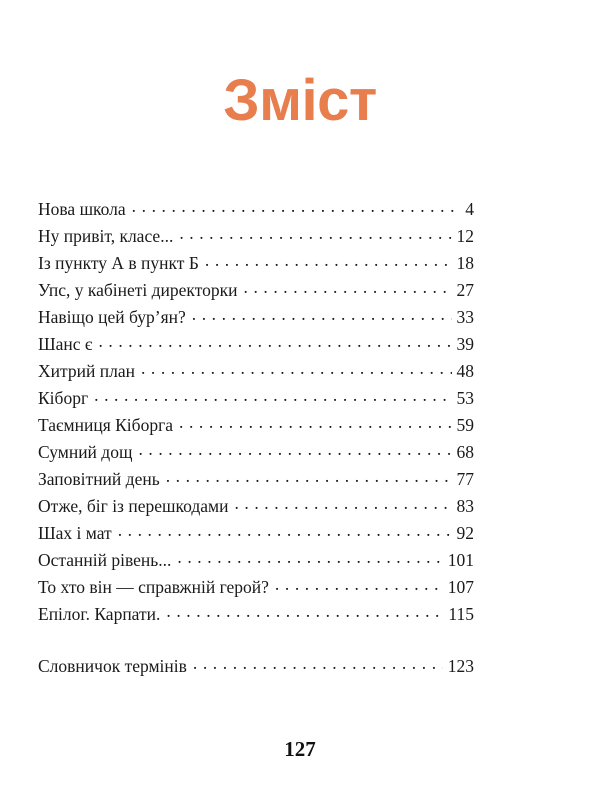  What do you see at coordinates (133, 506) in the screenshot?
I see `toc-entry-label: Отже, біг із перешкодами` at bounding box center [133, 506].